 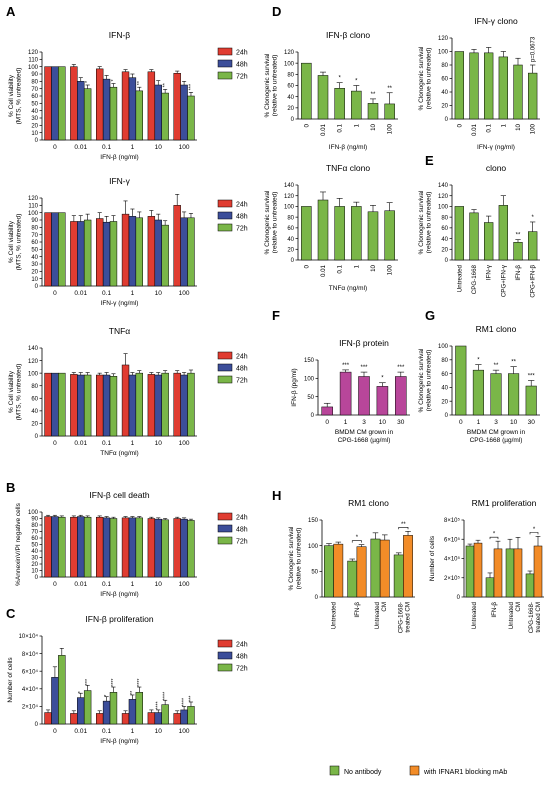 What do you see at coordinates (357, 610) in the screenshot?
I see `x-tick-label: IFN-β` at bounding box center [357, 610].